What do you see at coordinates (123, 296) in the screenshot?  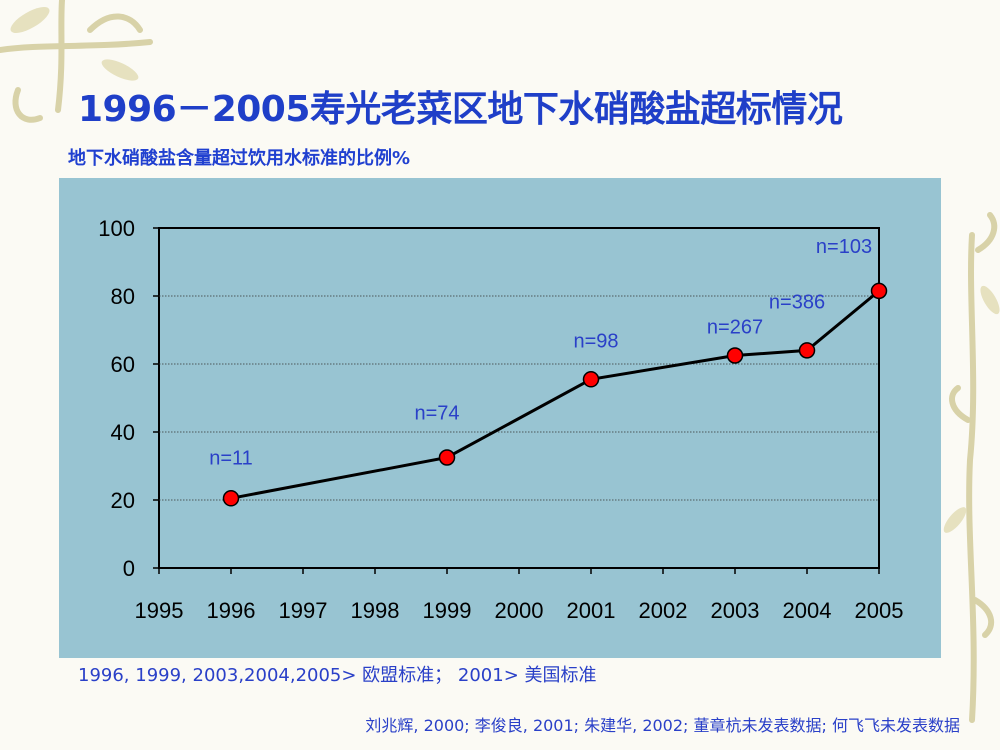 I see `y-tick-label: 80` at bounding box center [123, 296].